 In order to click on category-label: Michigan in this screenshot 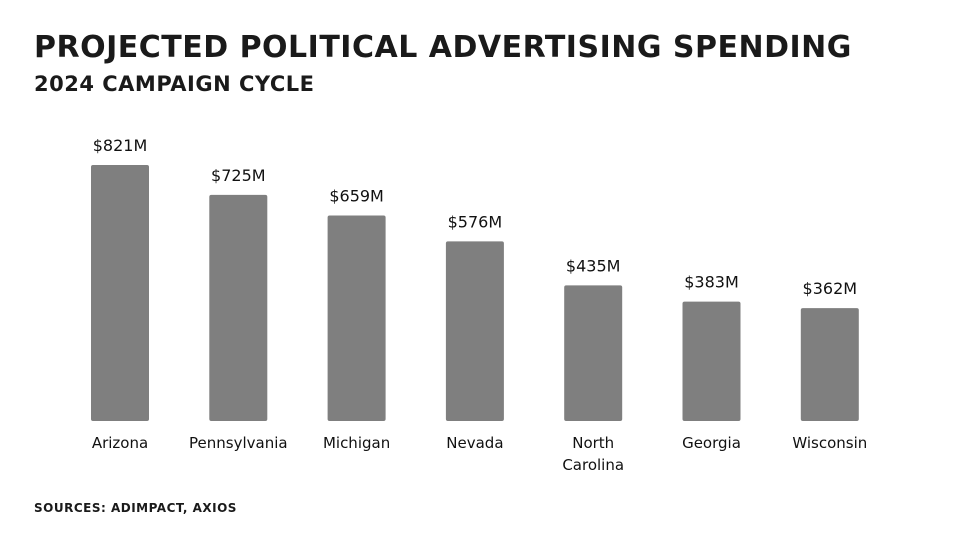, I will do `click(356, 443)`.